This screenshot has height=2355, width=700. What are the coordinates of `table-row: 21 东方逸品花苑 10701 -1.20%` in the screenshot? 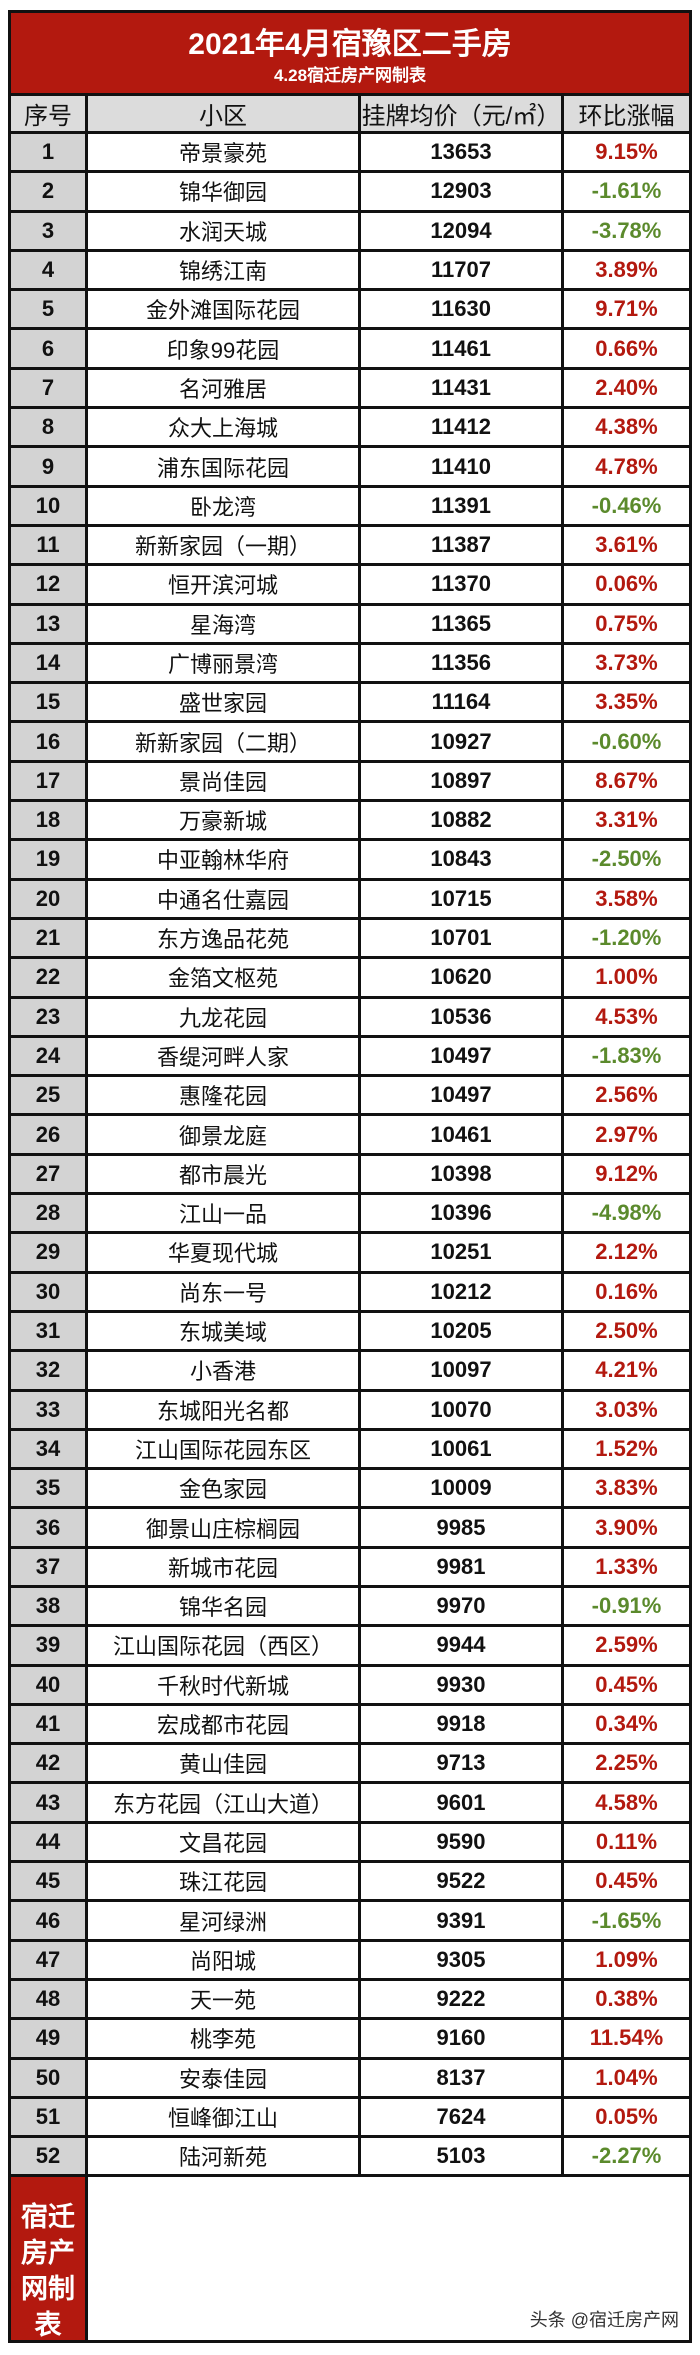 It's located at (350, 936).